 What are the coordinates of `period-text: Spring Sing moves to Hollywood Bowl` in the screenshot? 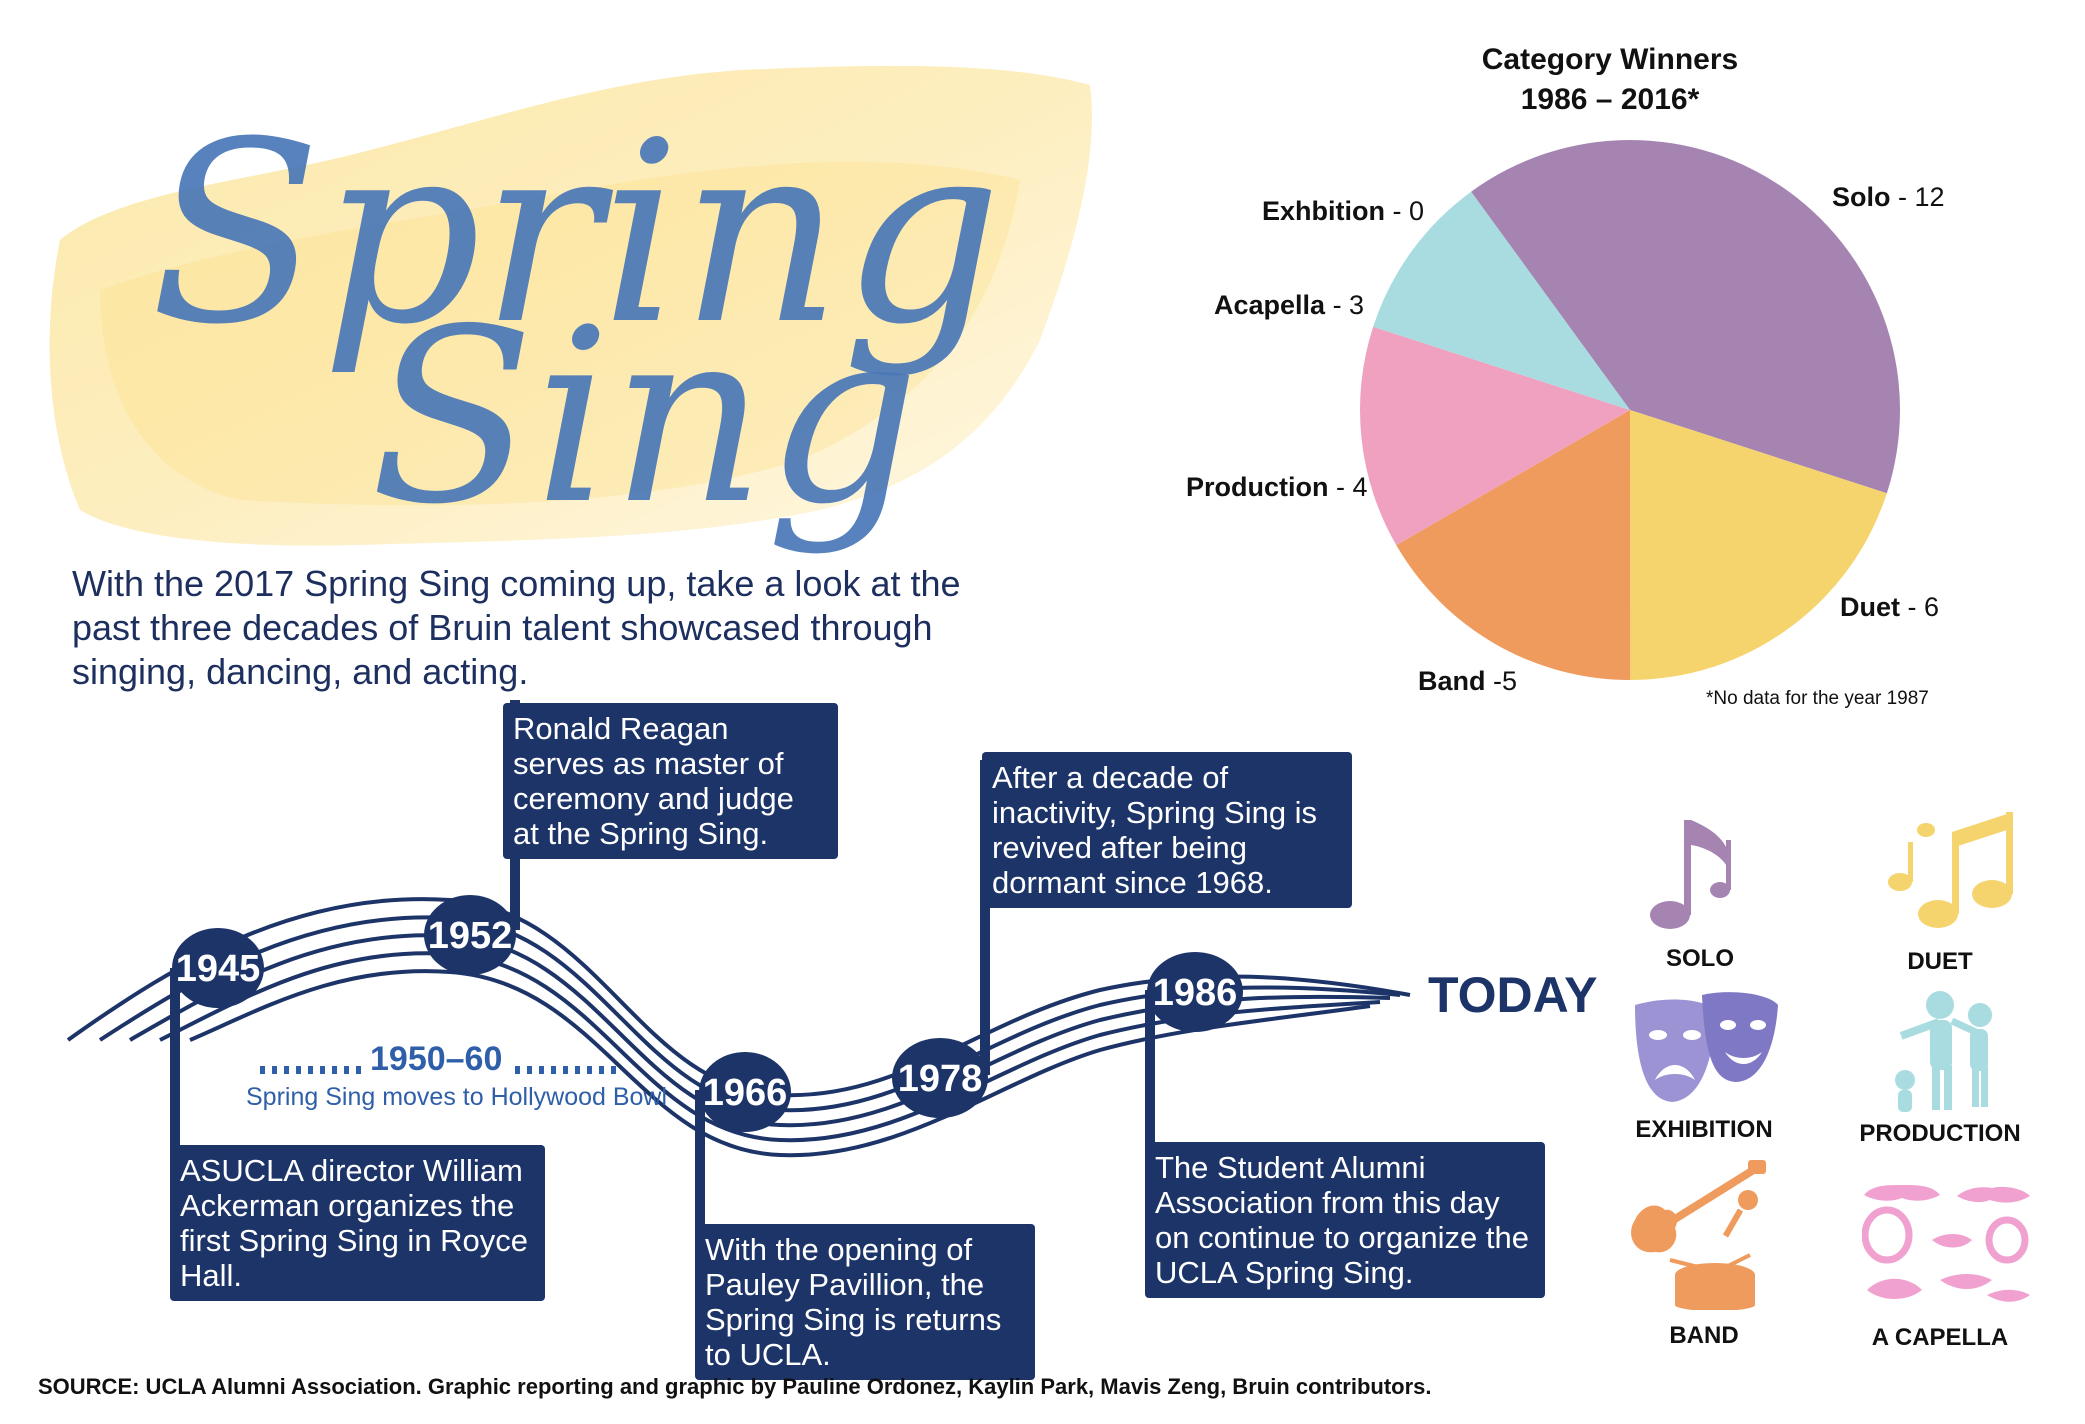 It's located at (457, 1097).